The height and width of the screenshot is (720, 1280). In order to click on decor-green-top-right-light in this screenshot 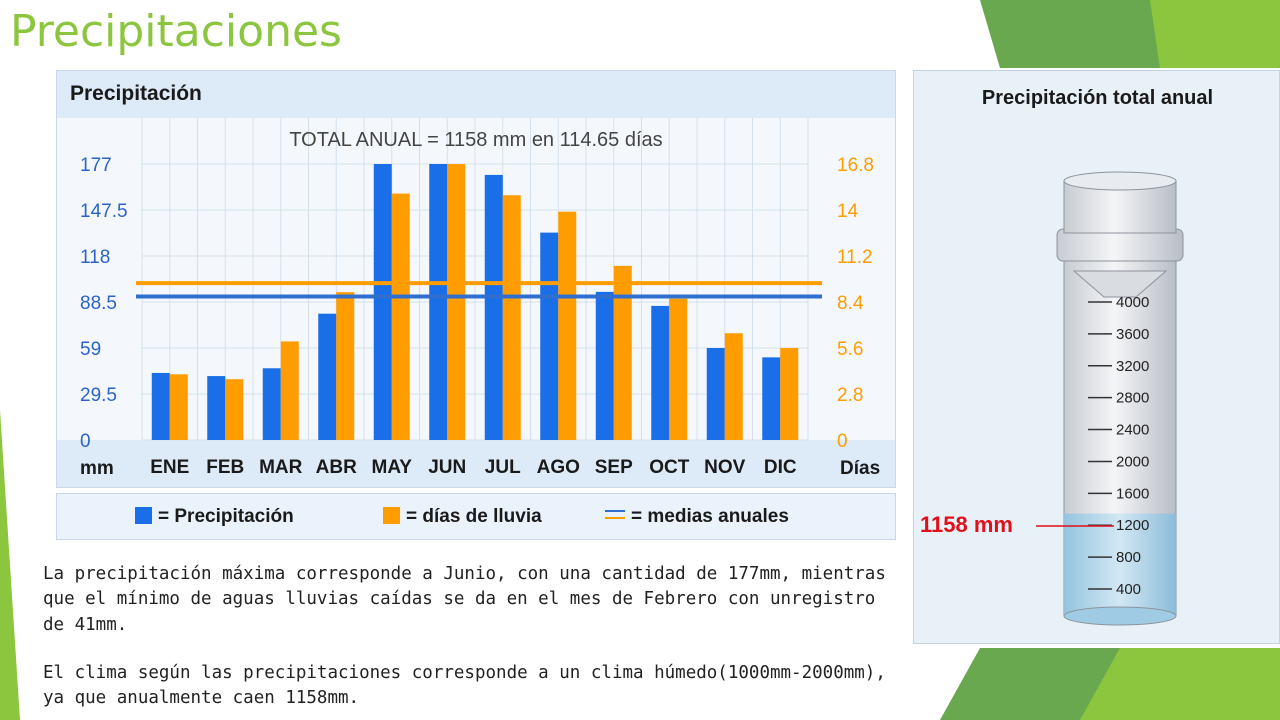, I will do `click(1215, 34)`.